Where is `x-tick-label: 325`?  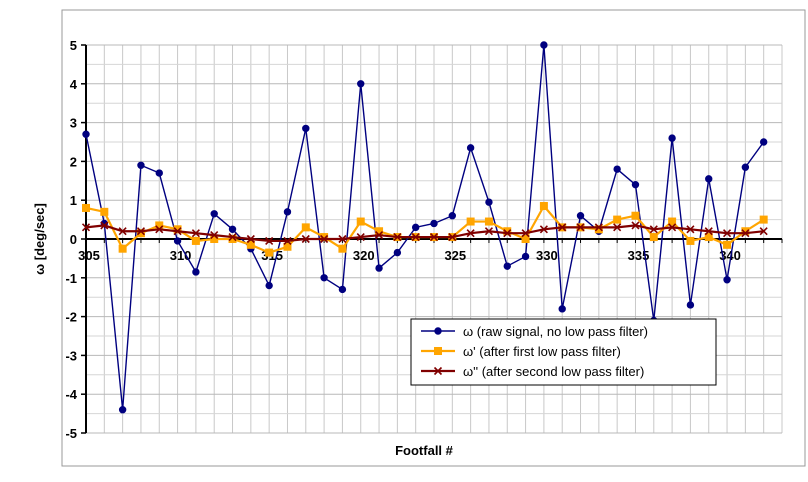 x-tick-label: 325 is located at coordinates (455, 255).